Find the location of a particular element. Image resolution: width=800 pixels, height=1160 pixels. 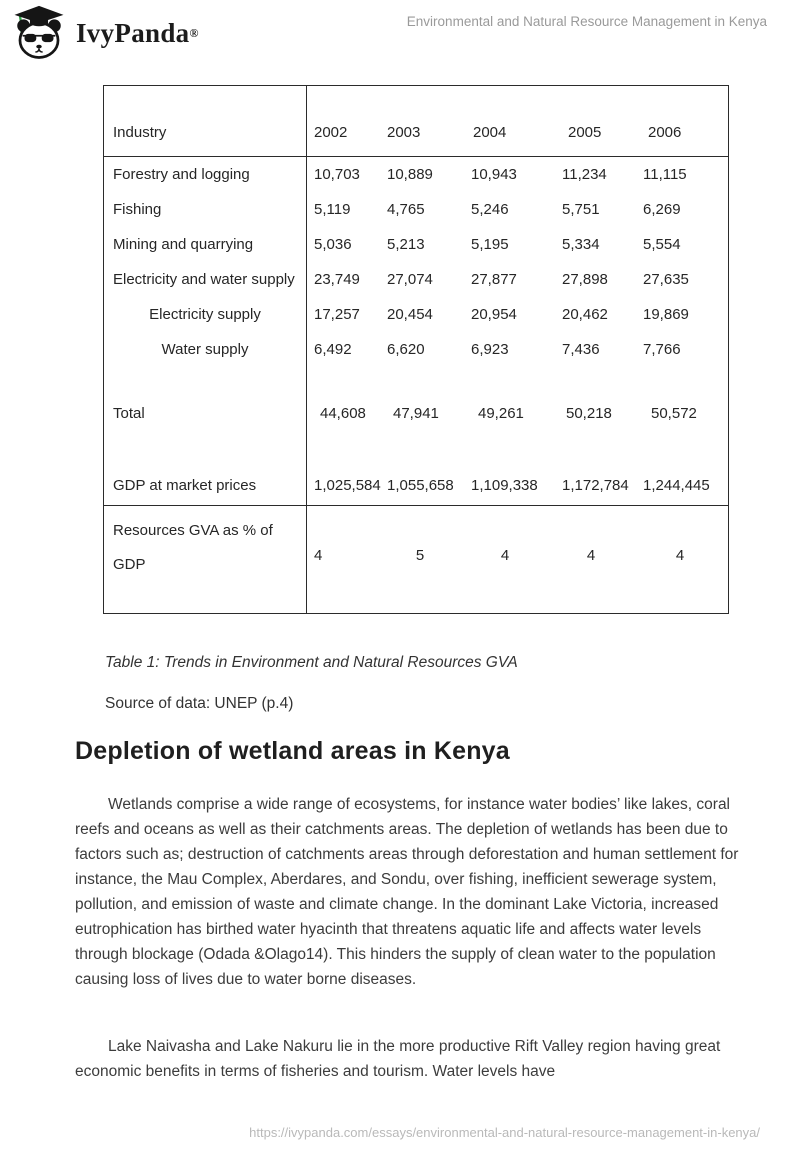

cell-value: 5,751 is located at coordinates (581, 209).